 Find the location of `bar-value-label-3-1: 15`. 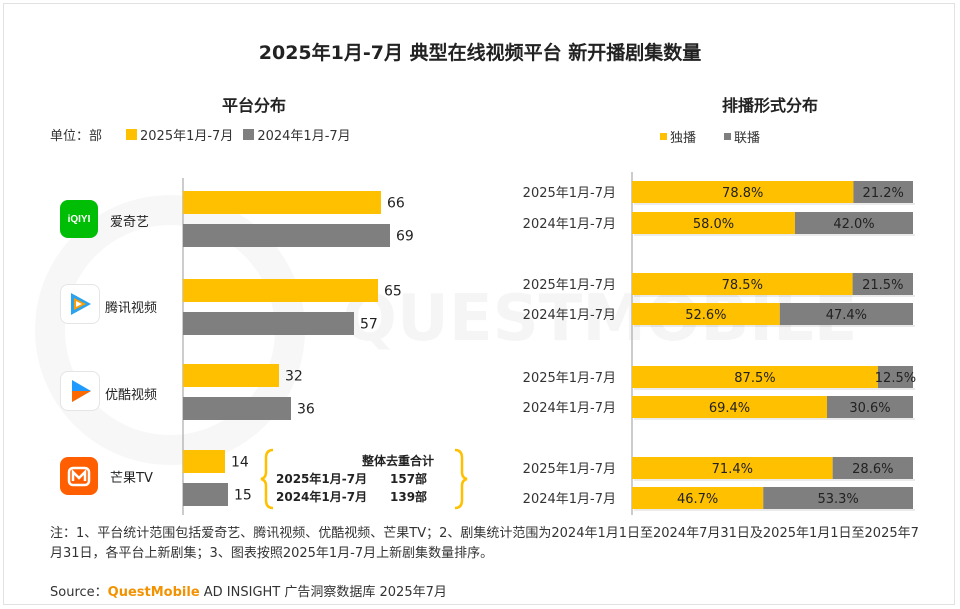

bar-value-label-3-1: 15 is located at coordinates (243, 496).